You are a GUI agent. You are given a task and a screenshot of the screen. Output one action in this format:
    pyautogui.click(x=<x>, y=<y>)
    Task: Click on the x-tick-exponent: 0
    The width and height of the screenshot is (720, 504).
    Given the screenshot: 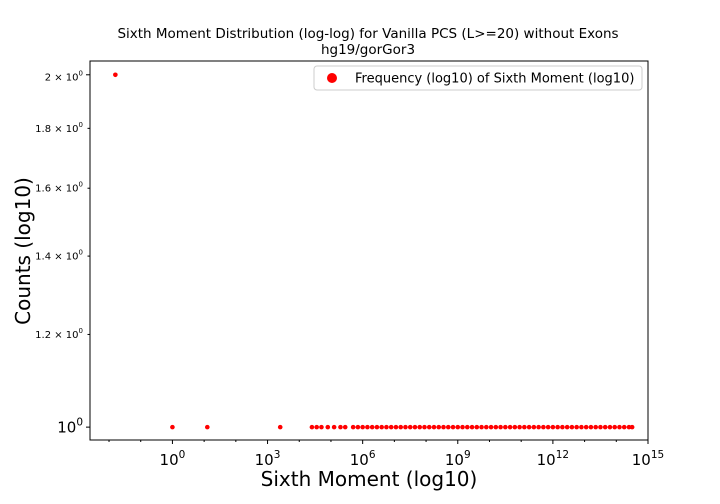 What is the action you would take?
    pyautogui.click(x=182, y=455)
    